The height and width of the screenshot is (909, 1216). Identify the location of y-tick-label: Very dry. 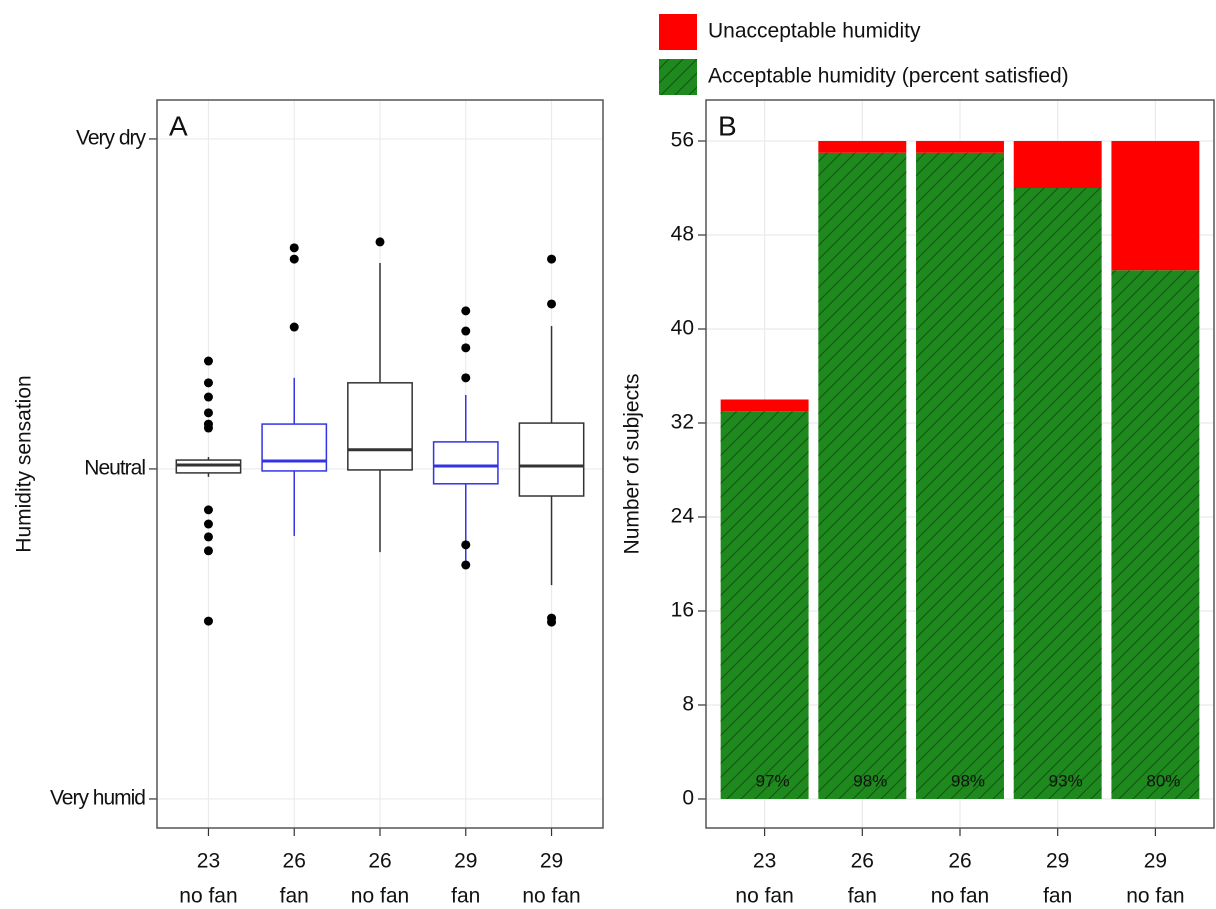
(111, 137).